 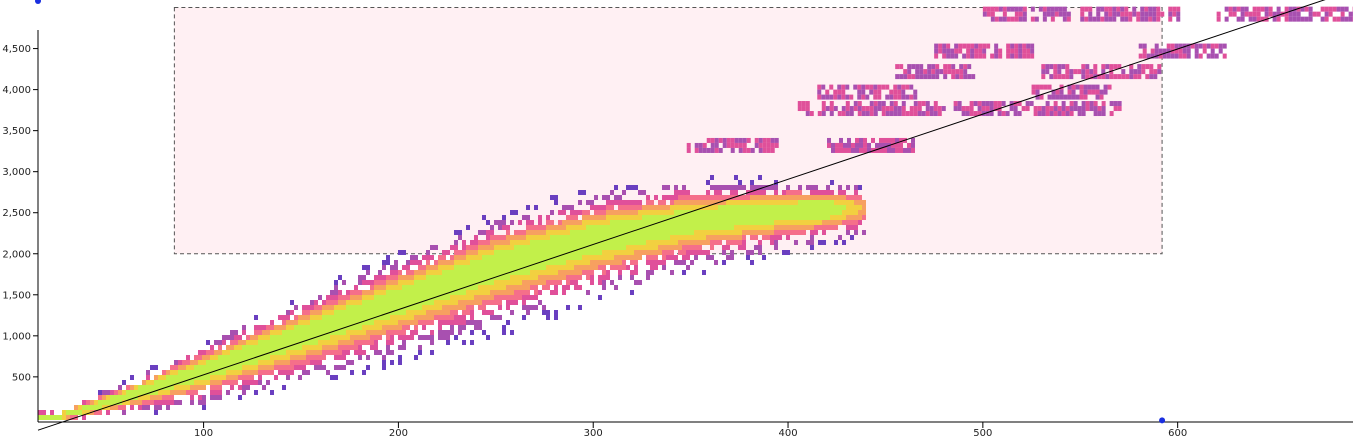 I want to click on selection-handle-bottom-right, so click(x=1162, y=420).